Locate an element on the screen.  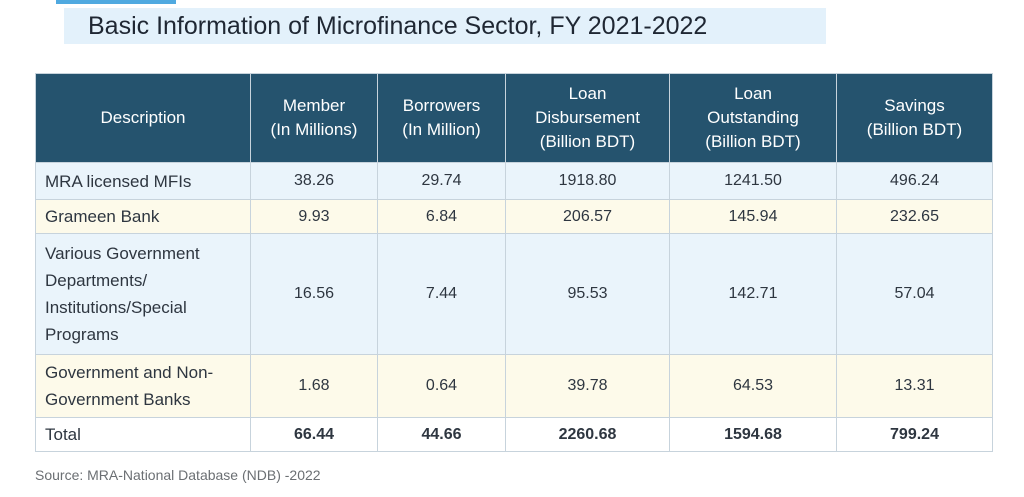
header-loan-disbursement: Loan Disbursement (Billion BDT) is located at coordinates (587, 118).